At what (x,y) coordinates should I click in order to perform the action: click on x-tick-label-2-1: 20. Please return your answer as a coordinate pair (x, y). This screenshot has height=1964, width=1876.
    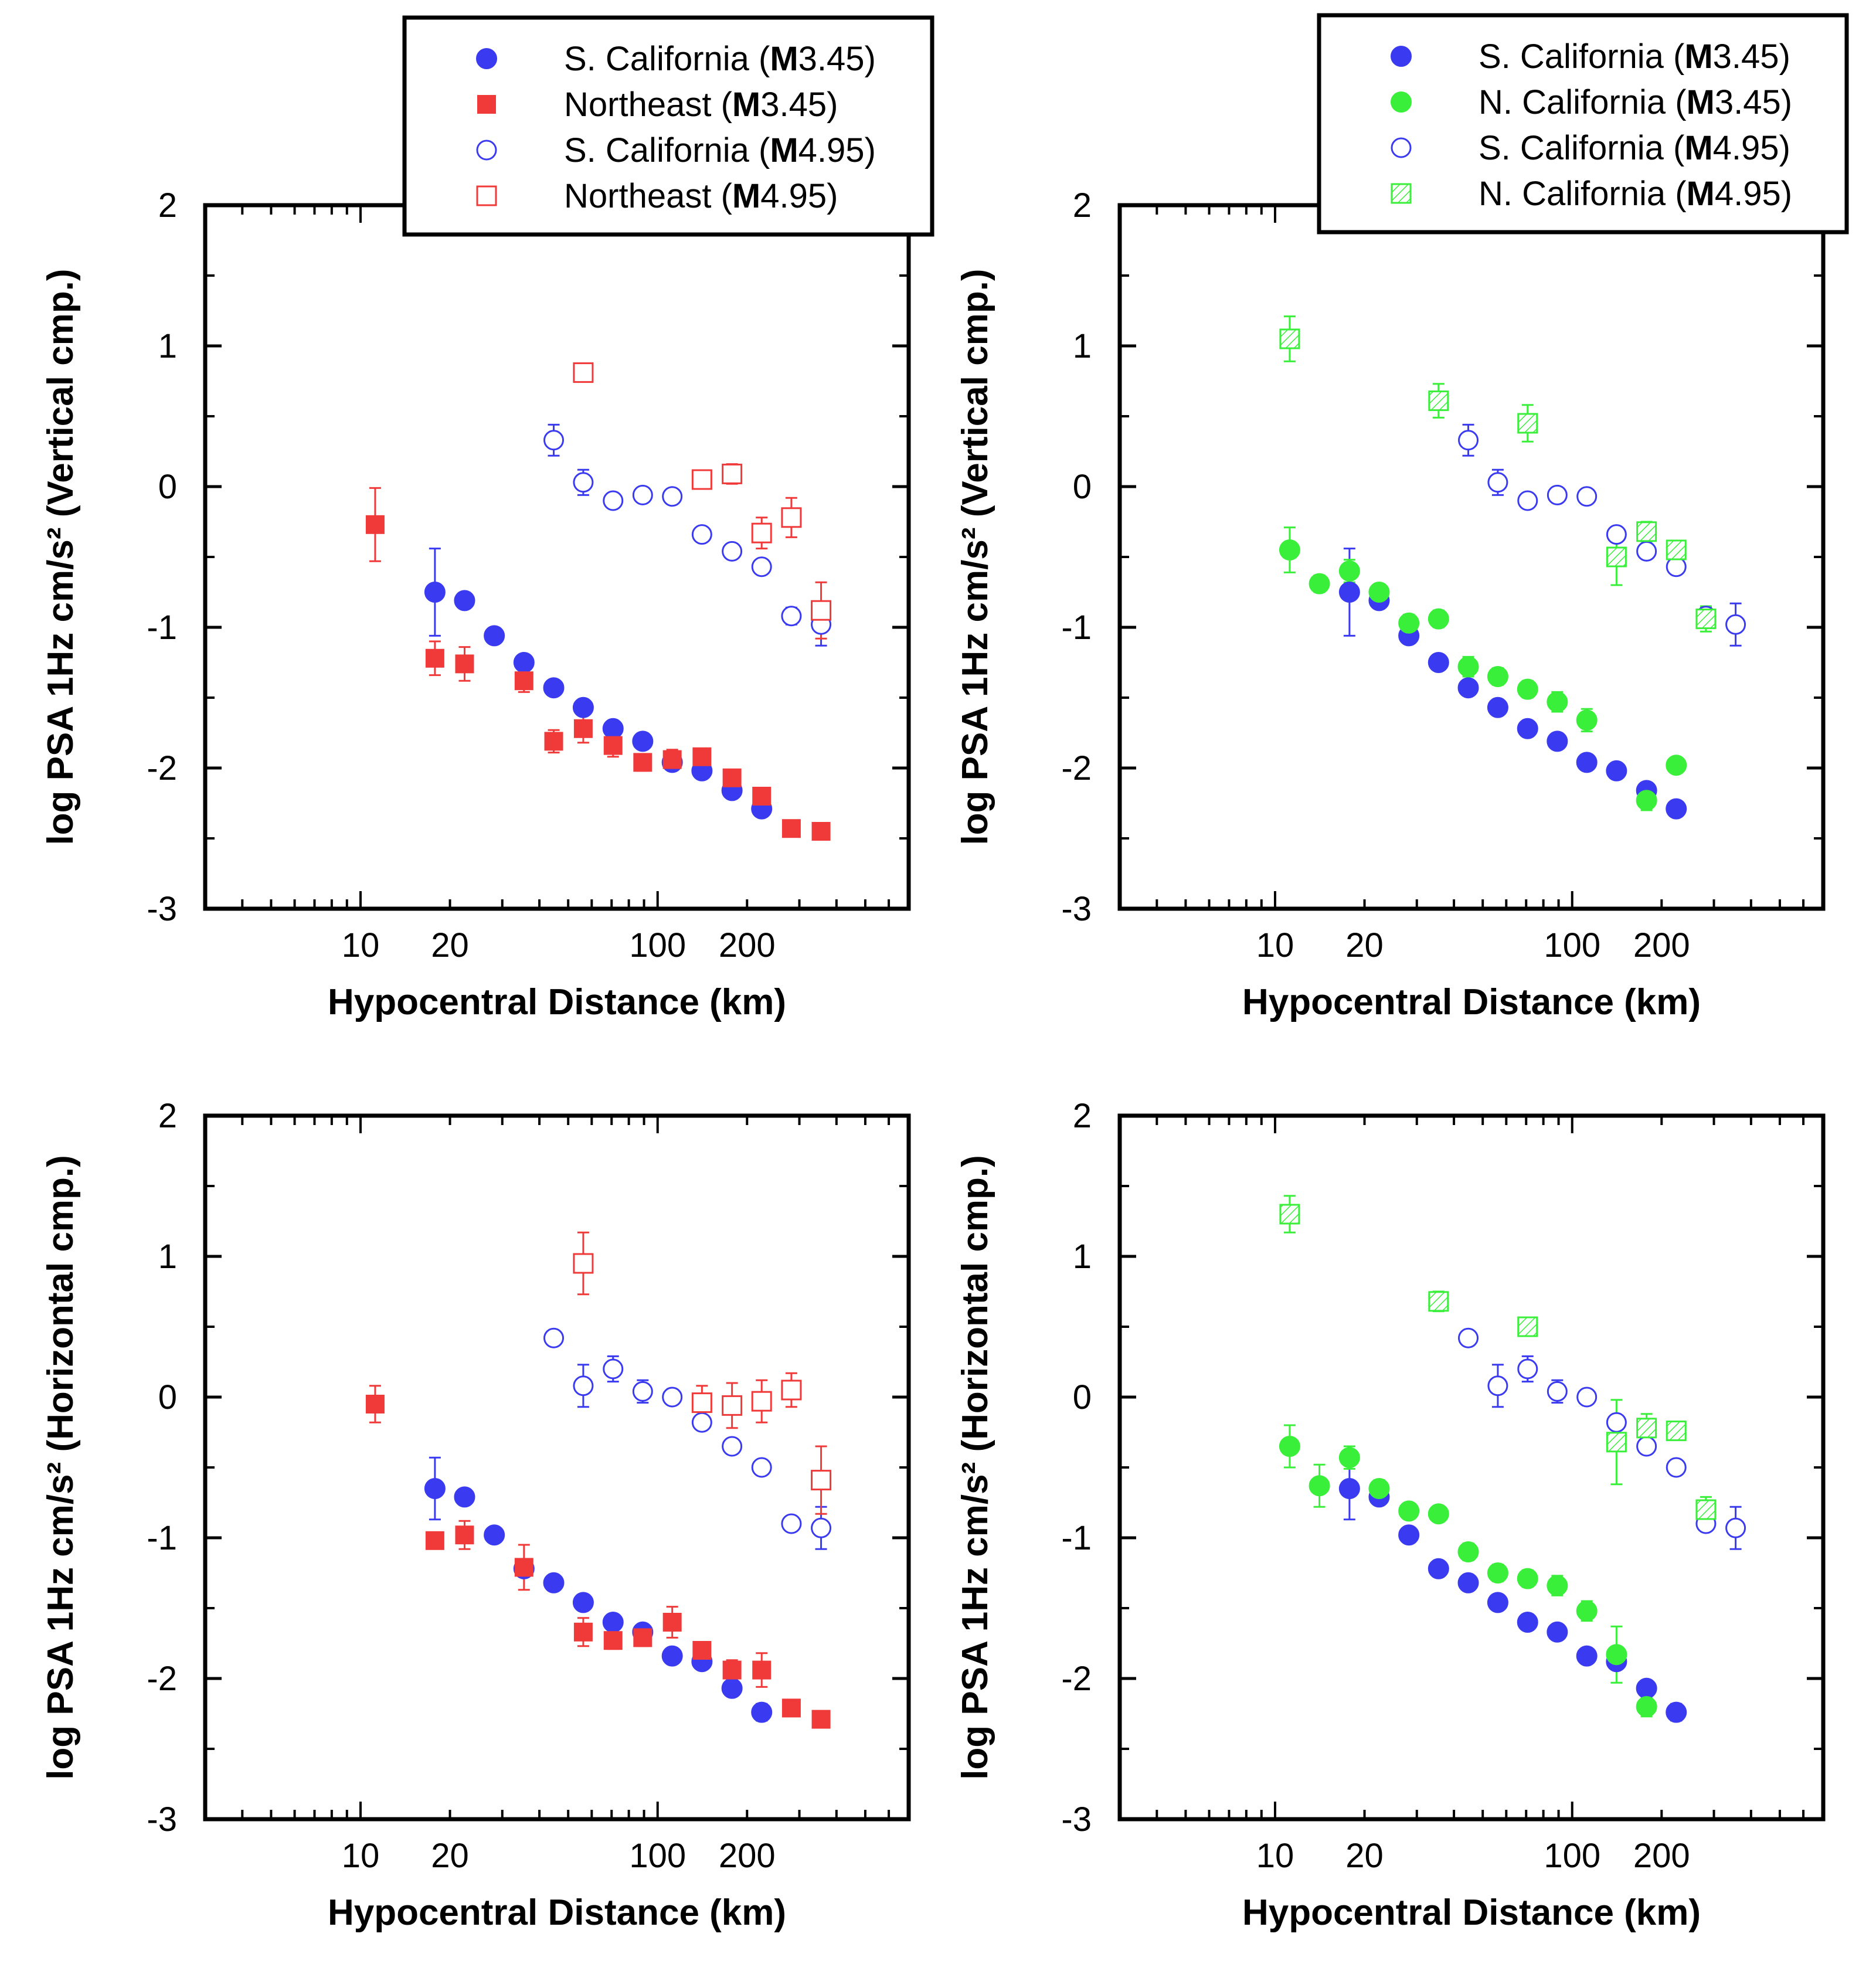
    Looking at the image, I should click on (450, 1856).